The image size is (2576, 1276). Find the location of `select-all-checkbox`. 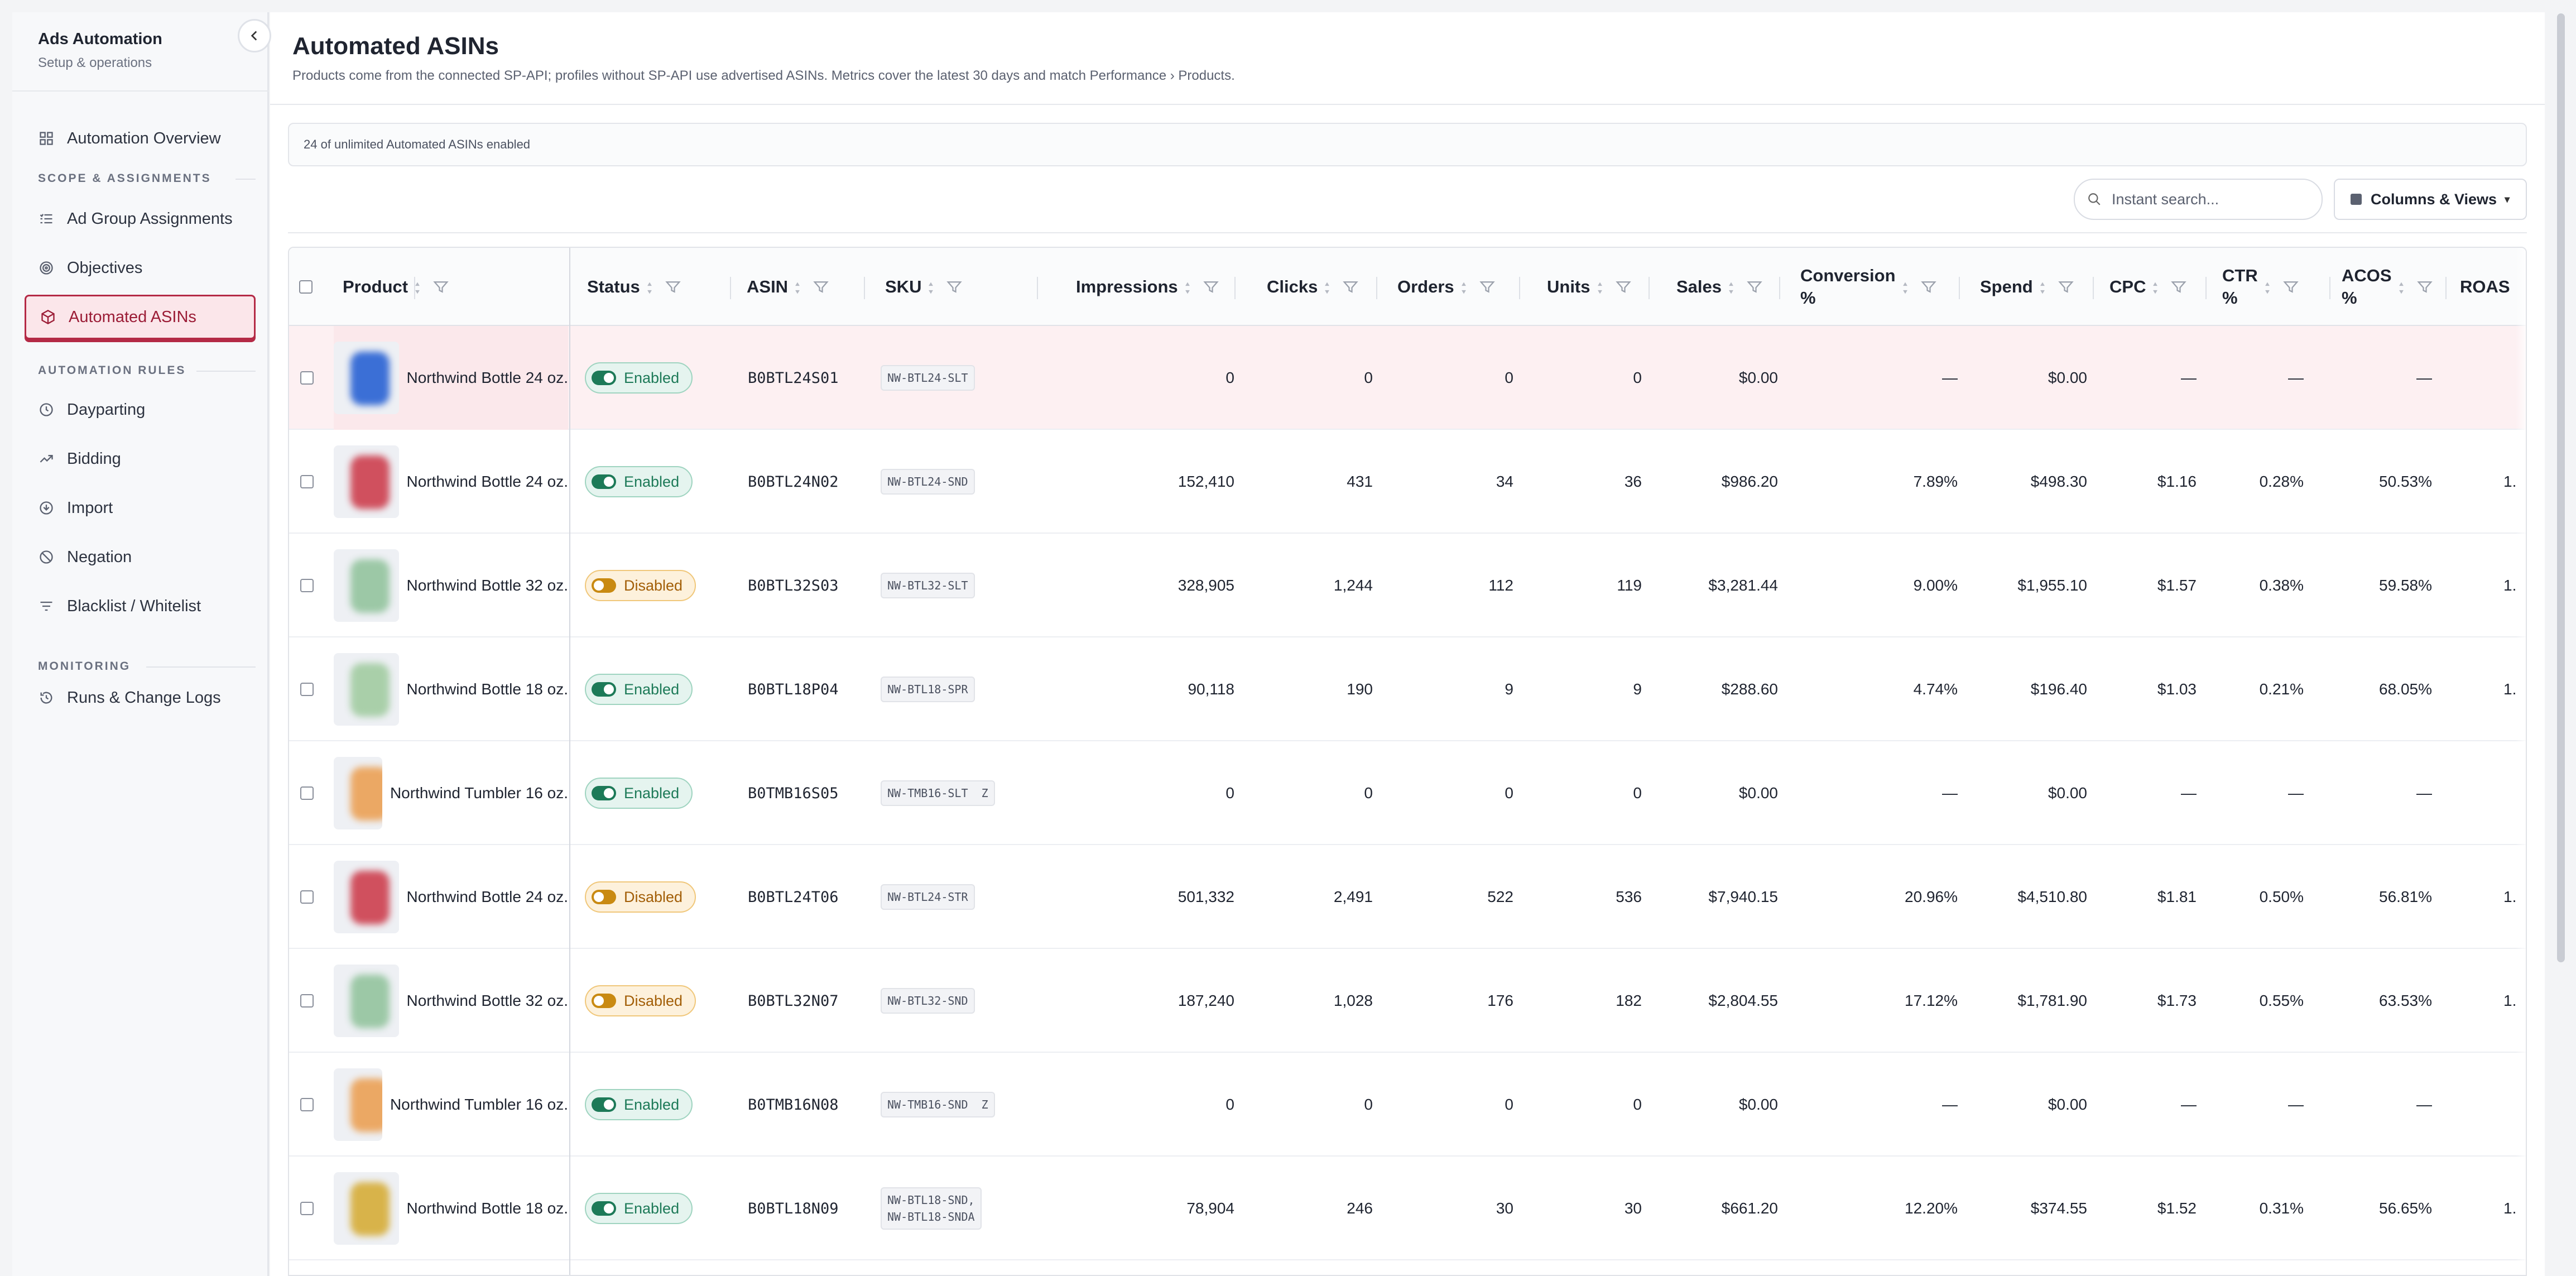

select-all-checkbox is located at coordinates (306, 287).